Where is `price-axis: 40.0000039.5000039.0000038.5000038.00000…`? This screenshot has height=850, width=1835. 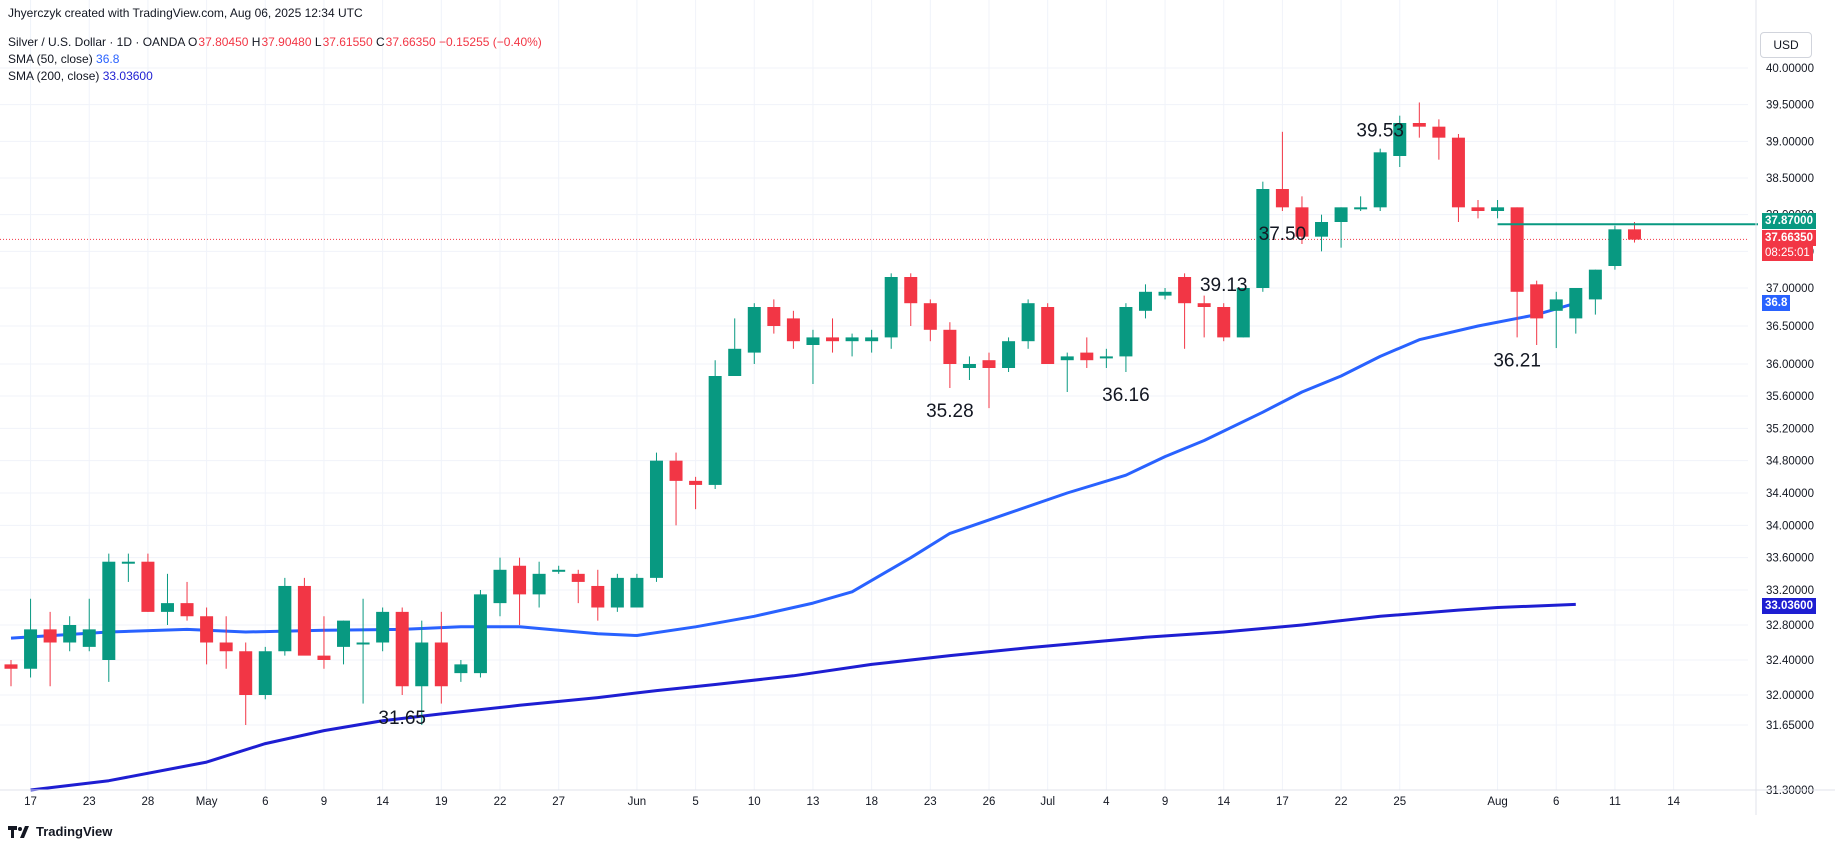
price-axis: 40.0000039.5000039.0000038.5000038.00000… is located at coordinates (1784, 407).